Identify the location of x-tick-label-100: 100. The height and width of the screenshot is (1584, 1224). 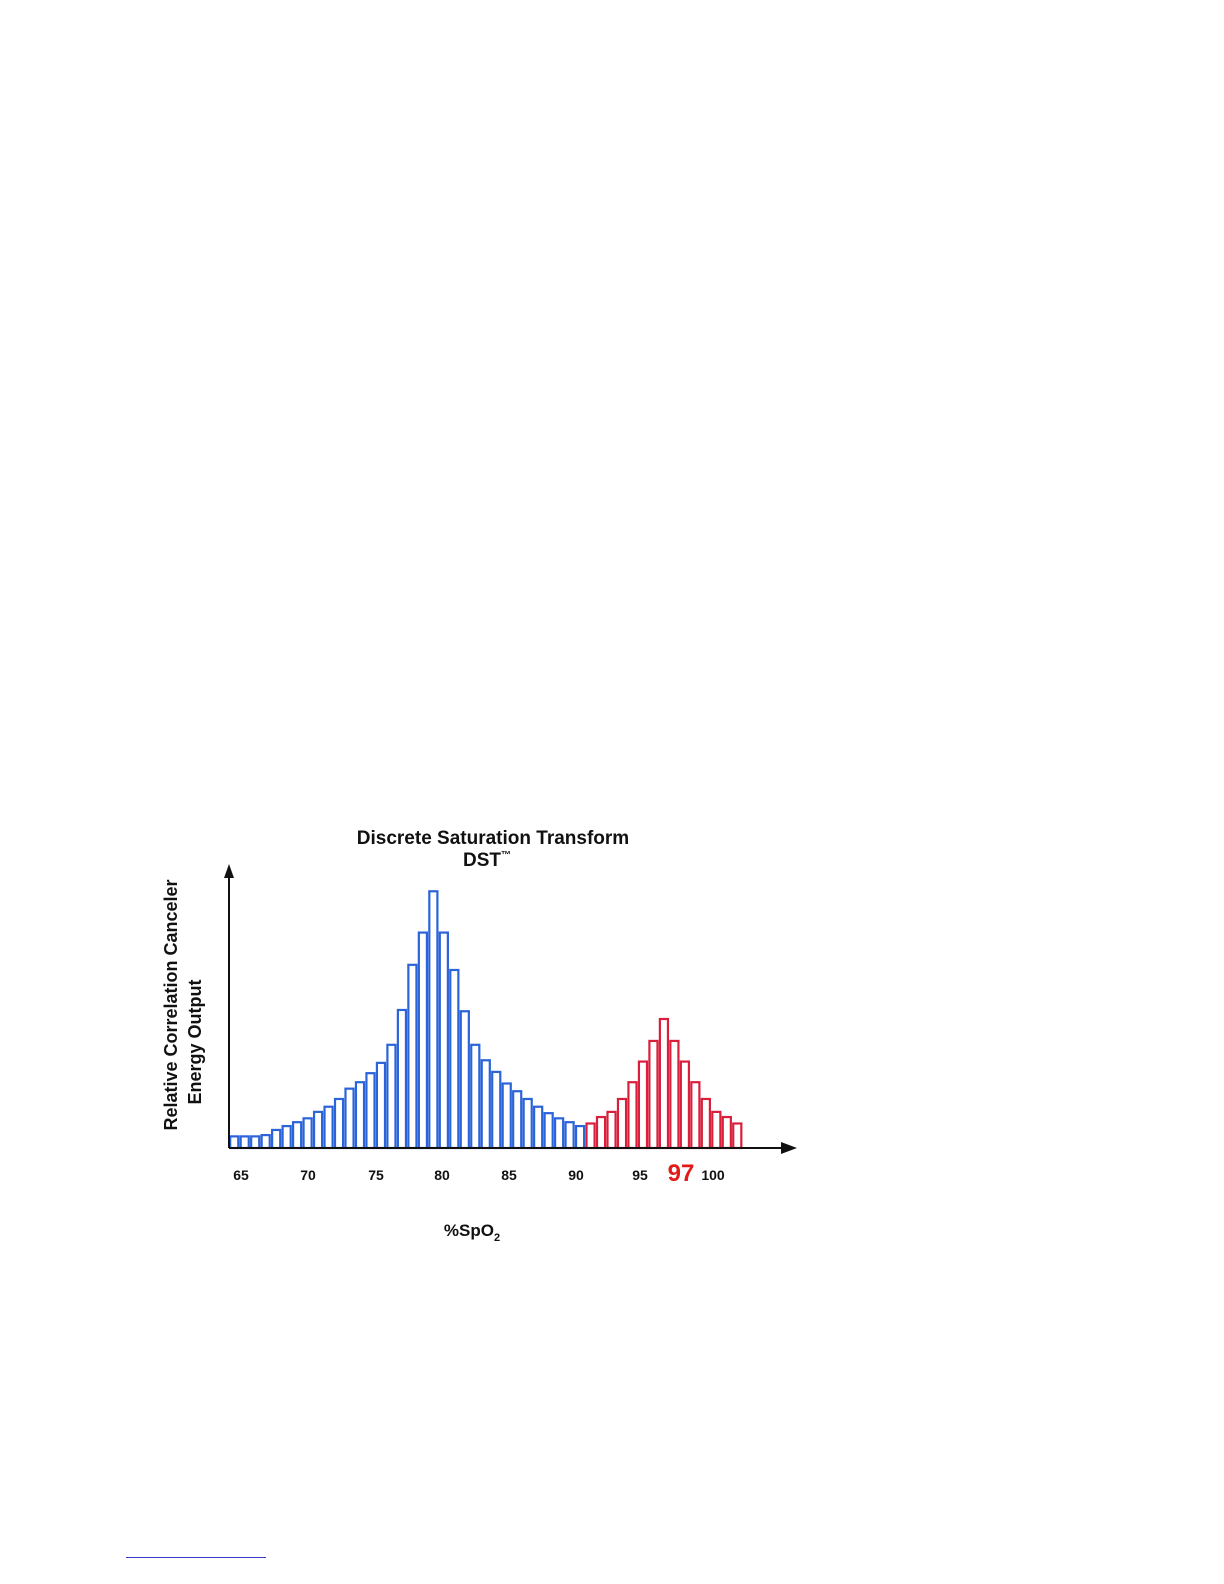
(713, 1175).